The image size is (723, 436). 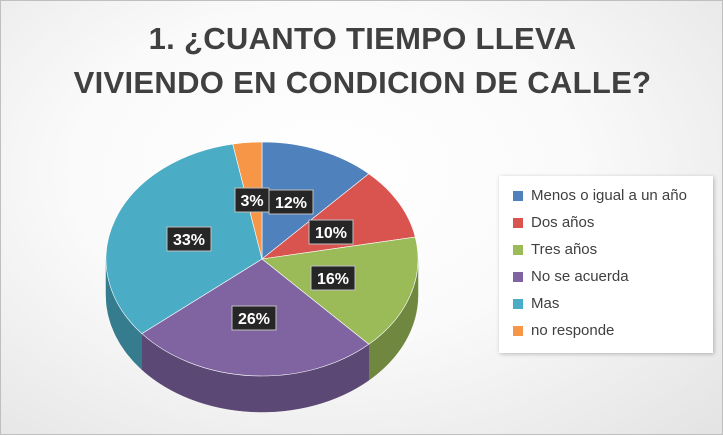 What do you see at coordinates (613, 303) in the screenshot?
I see `legend-item: Mas` at bounding box center [613, 303].